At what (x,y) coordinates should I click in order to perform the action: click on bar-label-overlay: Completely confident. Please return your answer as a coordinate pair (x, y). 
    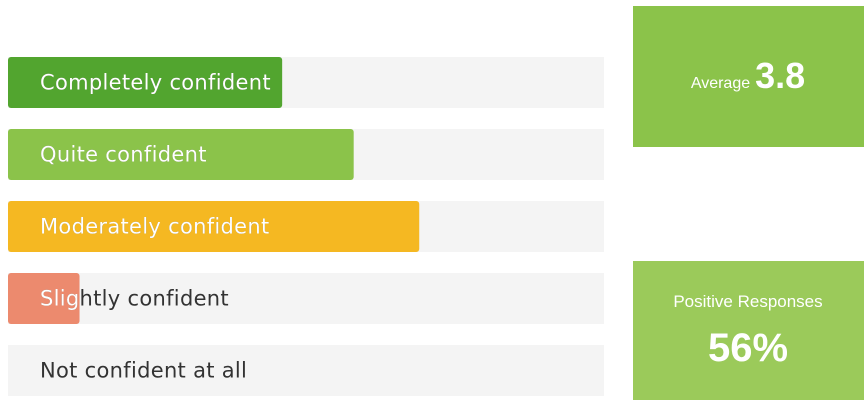
    Looking at the image, I should click on (155, 83).